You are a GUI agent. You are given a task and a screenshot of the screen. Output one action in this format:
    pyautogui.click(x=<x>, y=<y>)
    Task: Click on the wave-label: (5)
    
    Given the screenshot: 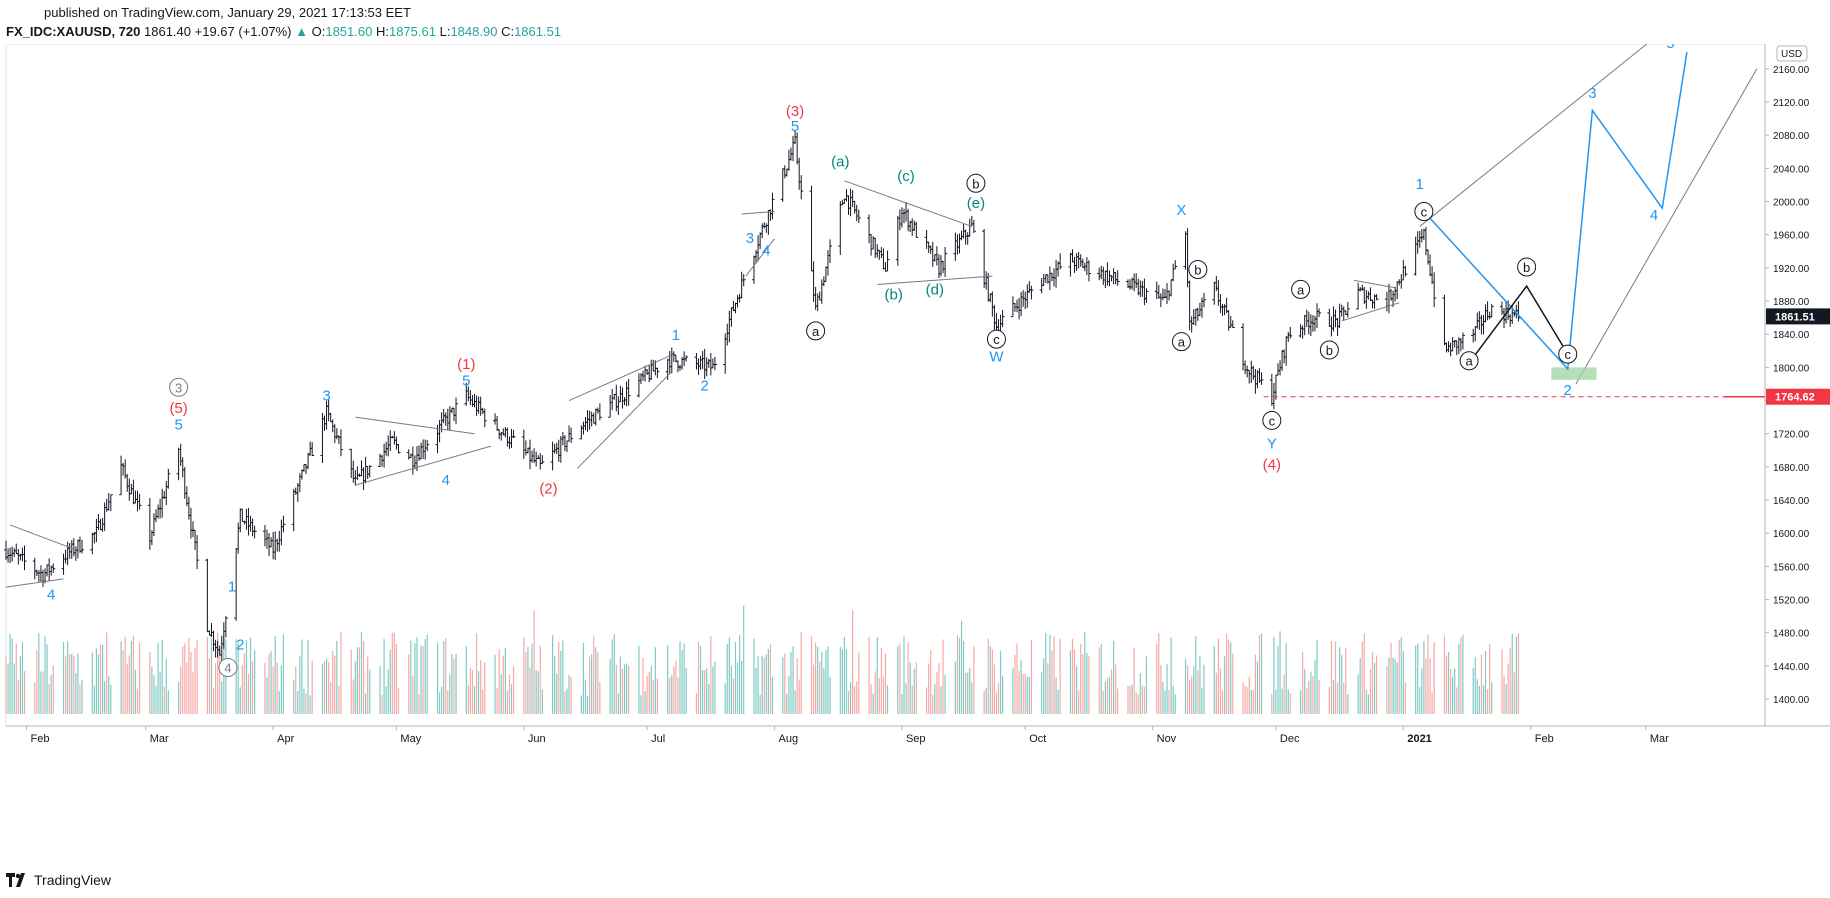 What is the action you would take?
    pyautogui.click(x=178, y=408)
    